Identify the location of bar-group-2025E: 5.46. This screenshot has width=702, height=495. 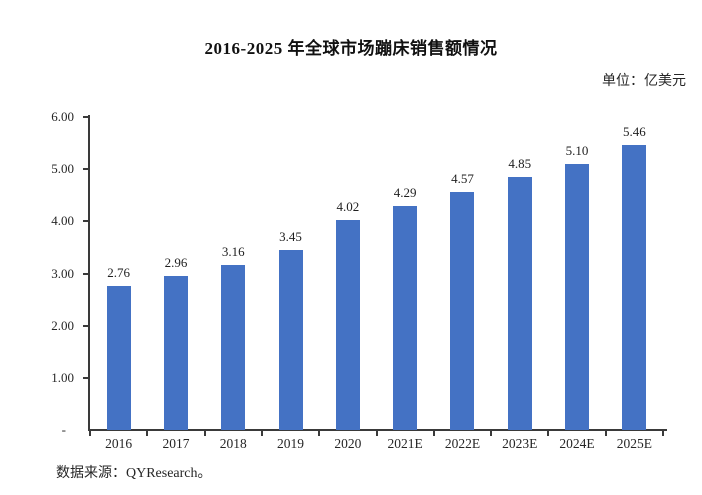
(634, 277).